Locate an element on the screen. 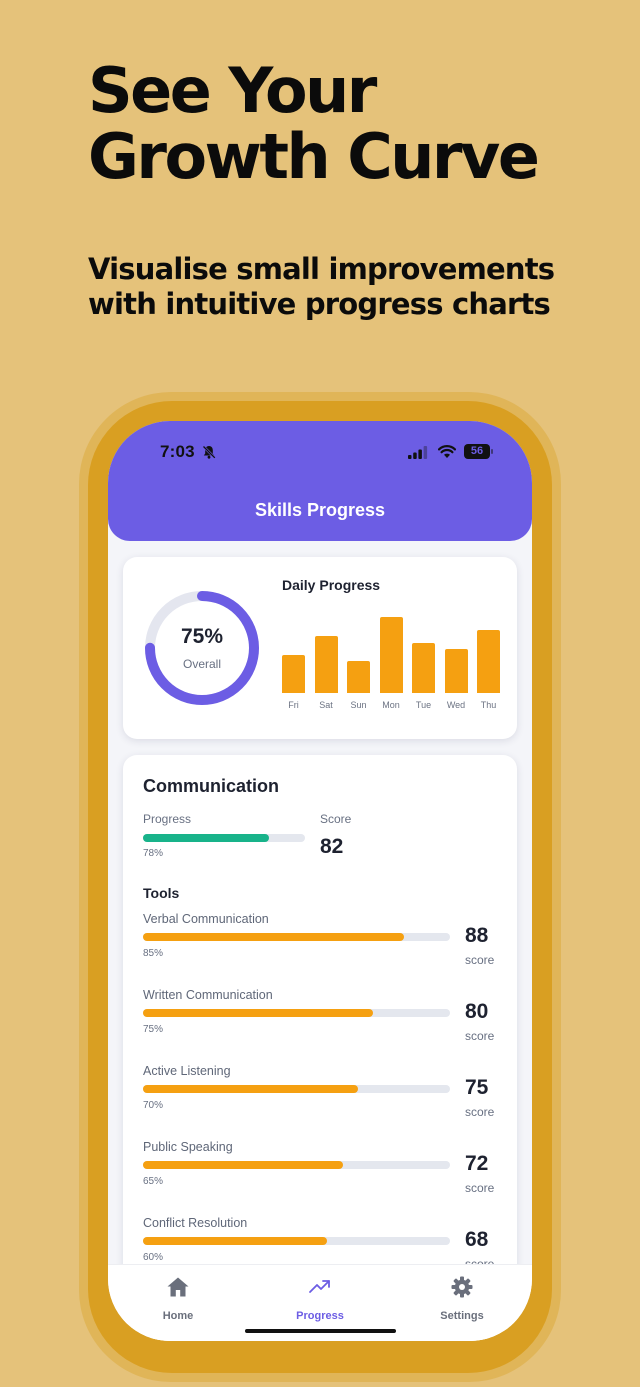 The height and width of the screenshot is (1387, 640). tool-score: 75 is located at coordinates (477, 1087).